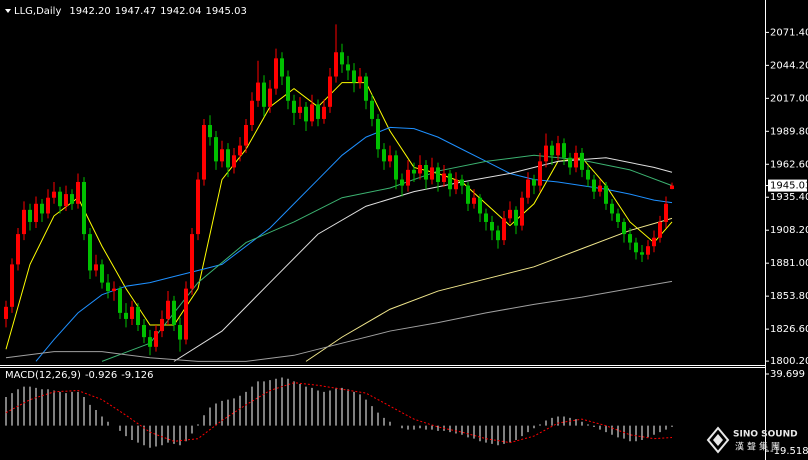 The width and height of the screenshot is (808, 460). I want to click on current-price-label: 1945.03, so click(789, 186).